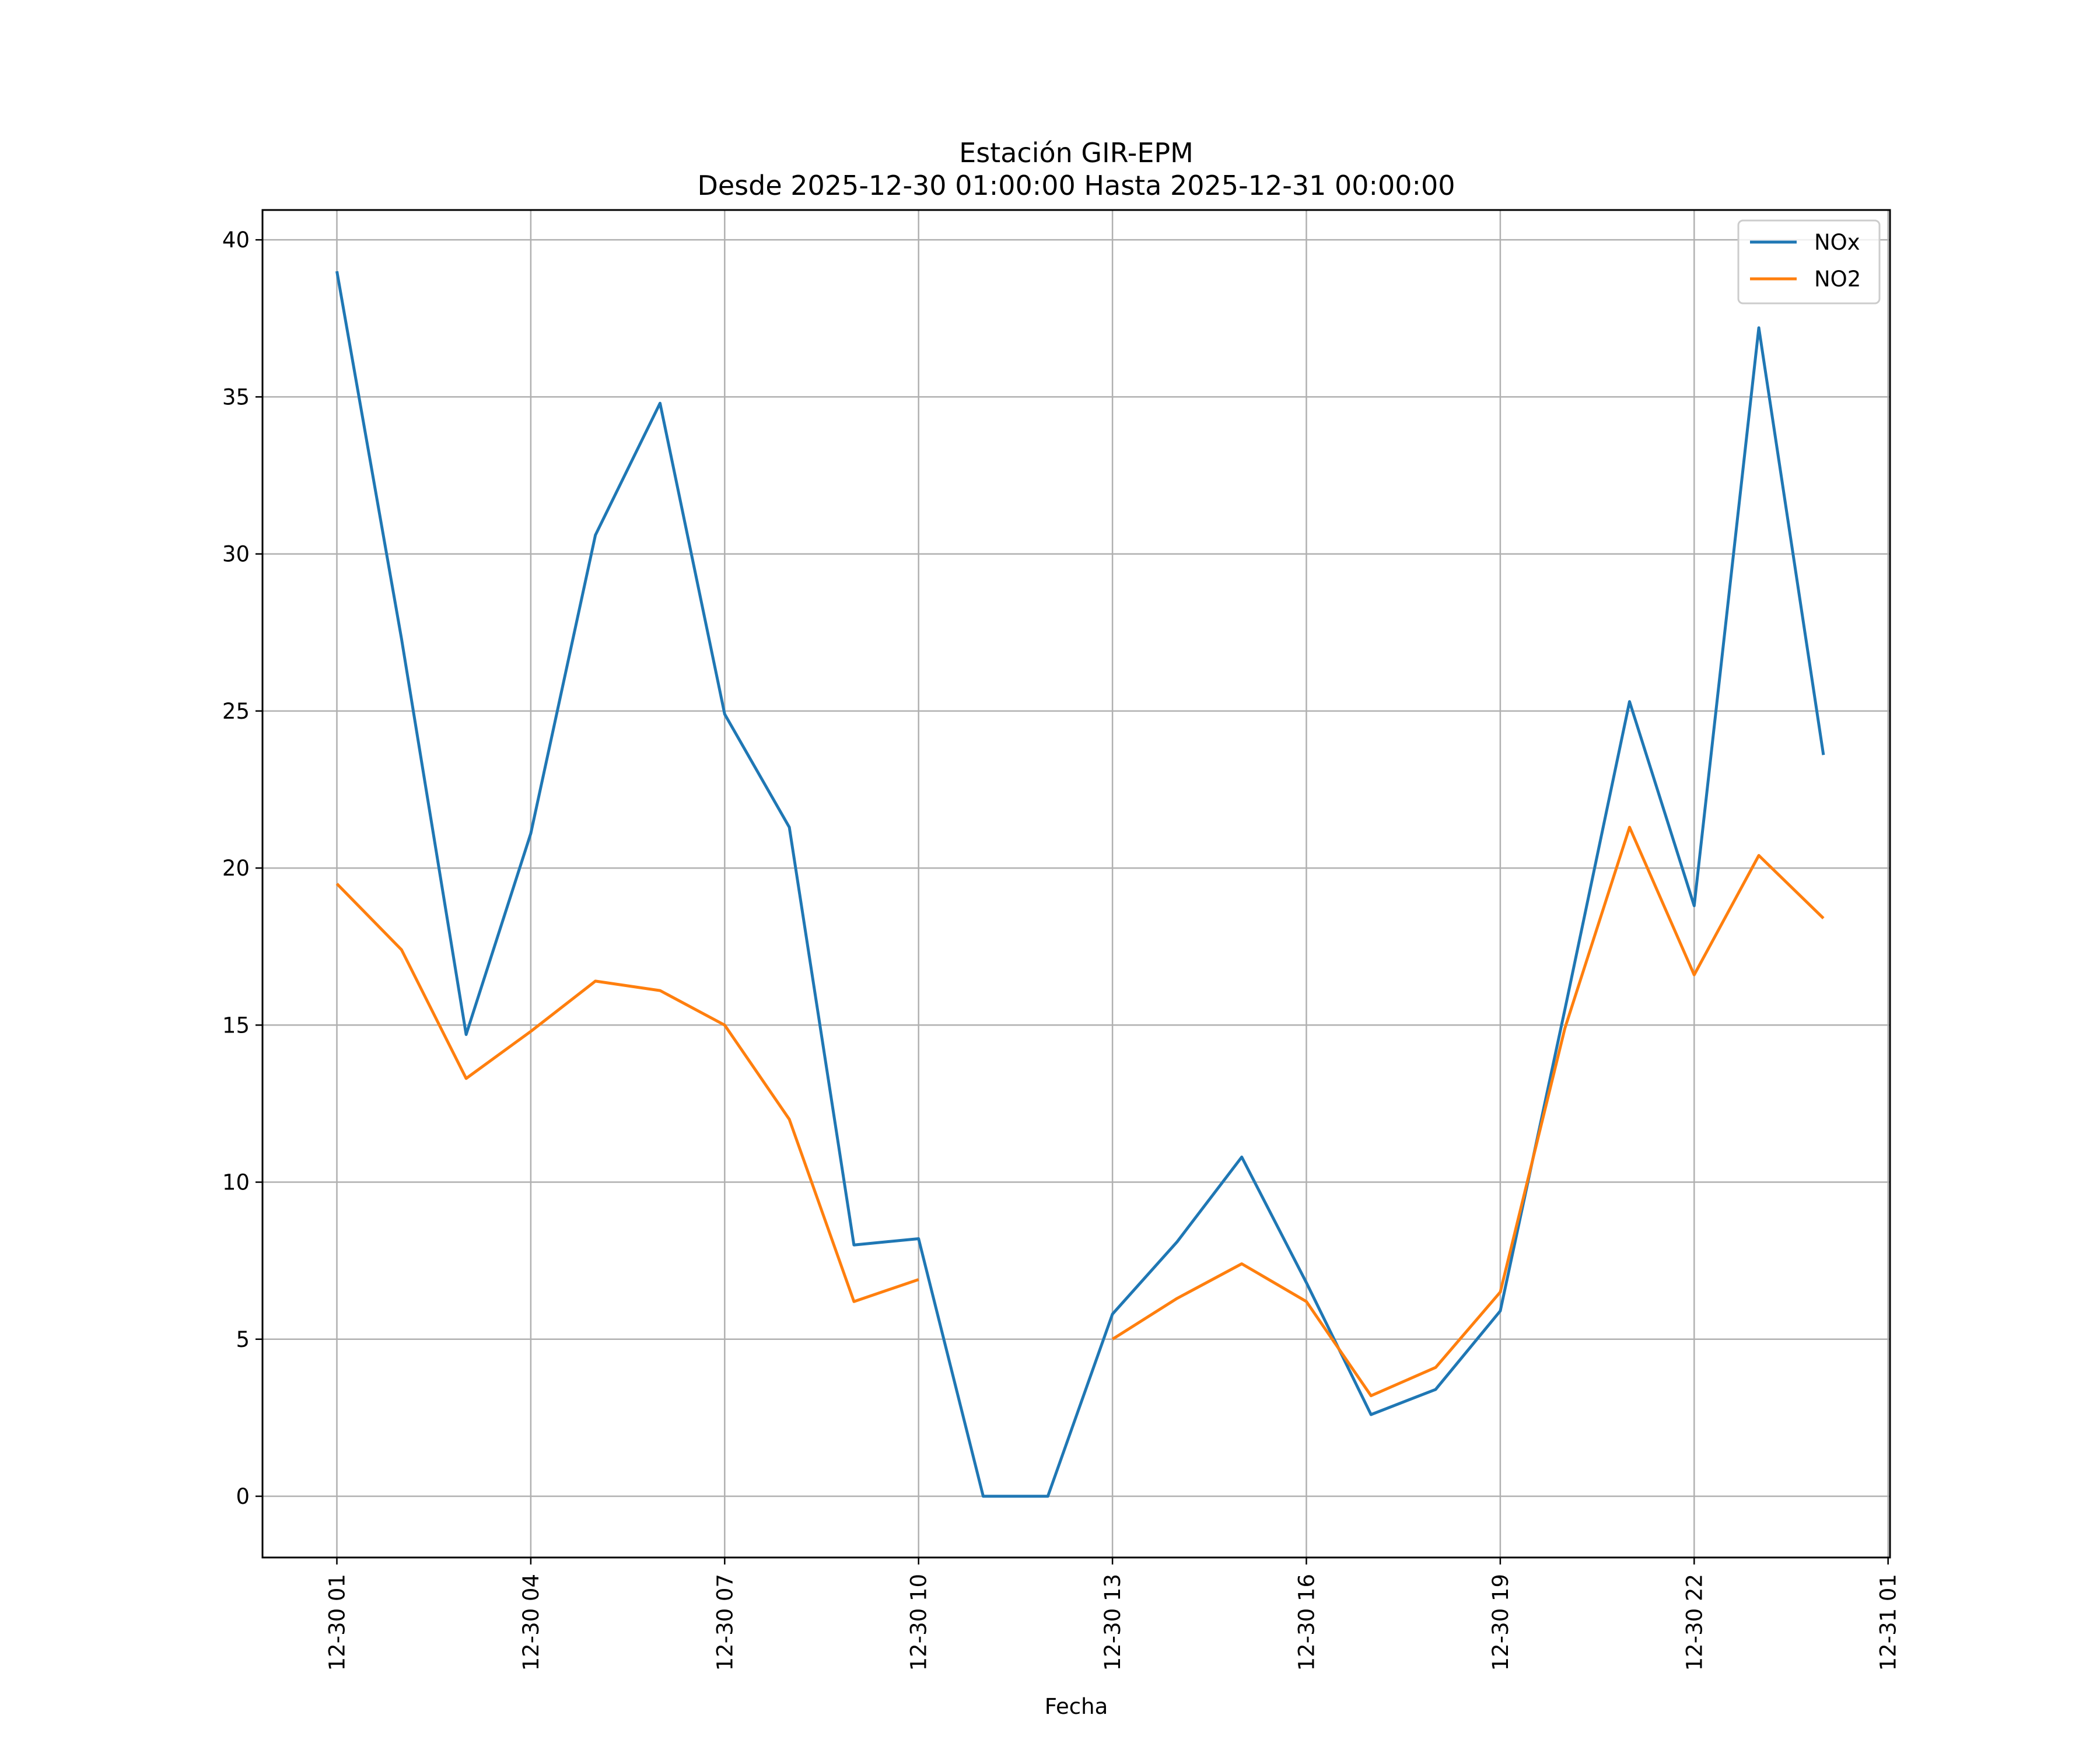 This screenshot has height=1750, width=2100. I want to click on x-tick-label: 12-30 01, so click(337, 1622).